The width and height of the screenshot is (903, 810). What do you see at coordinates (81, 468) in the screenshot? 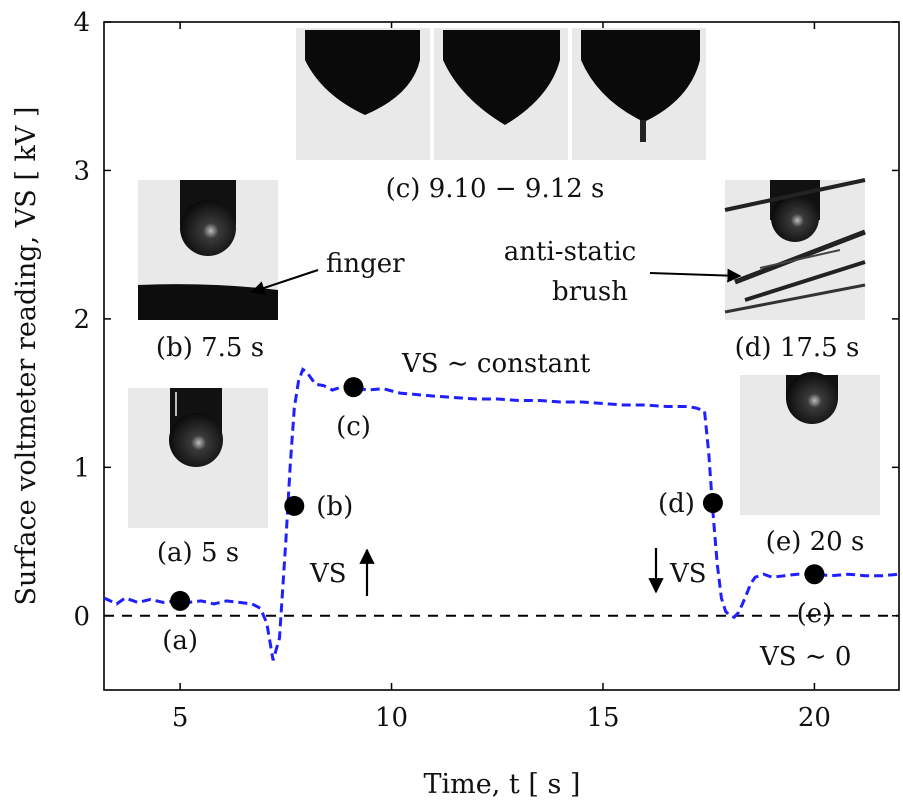
I see `y-tick-label: 1` at bounding box center [81, 468].